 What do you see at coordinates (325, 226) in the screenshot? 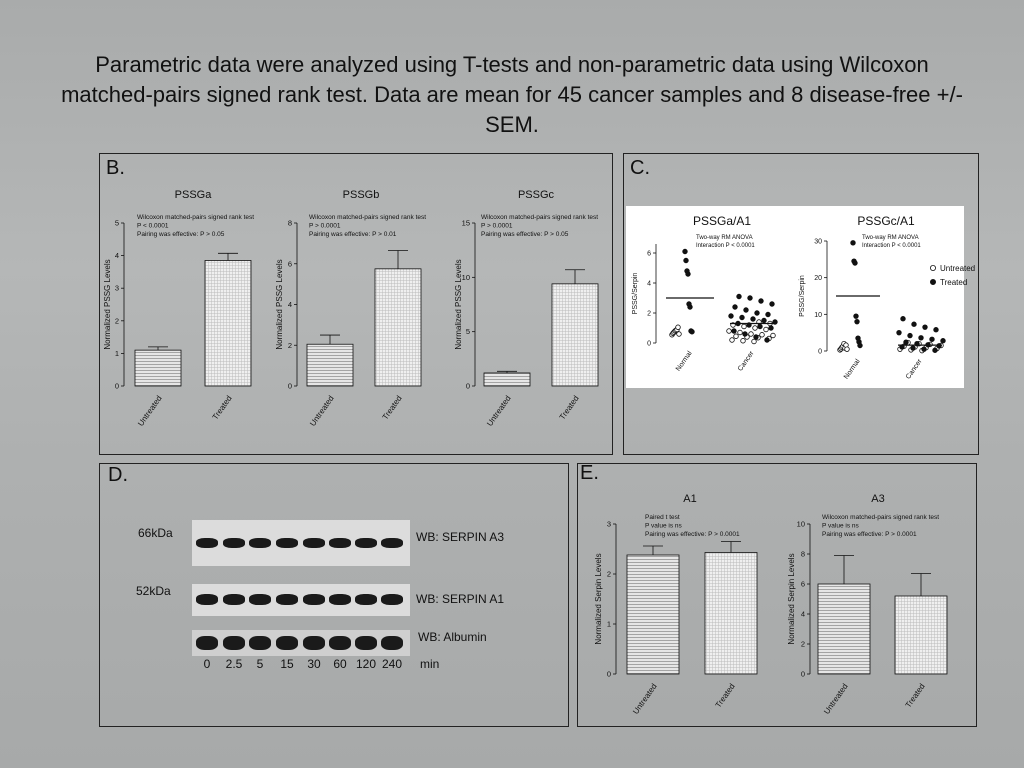
I see `pssgb-annotation: P > 0.0001` at bounding box center [325, 226].